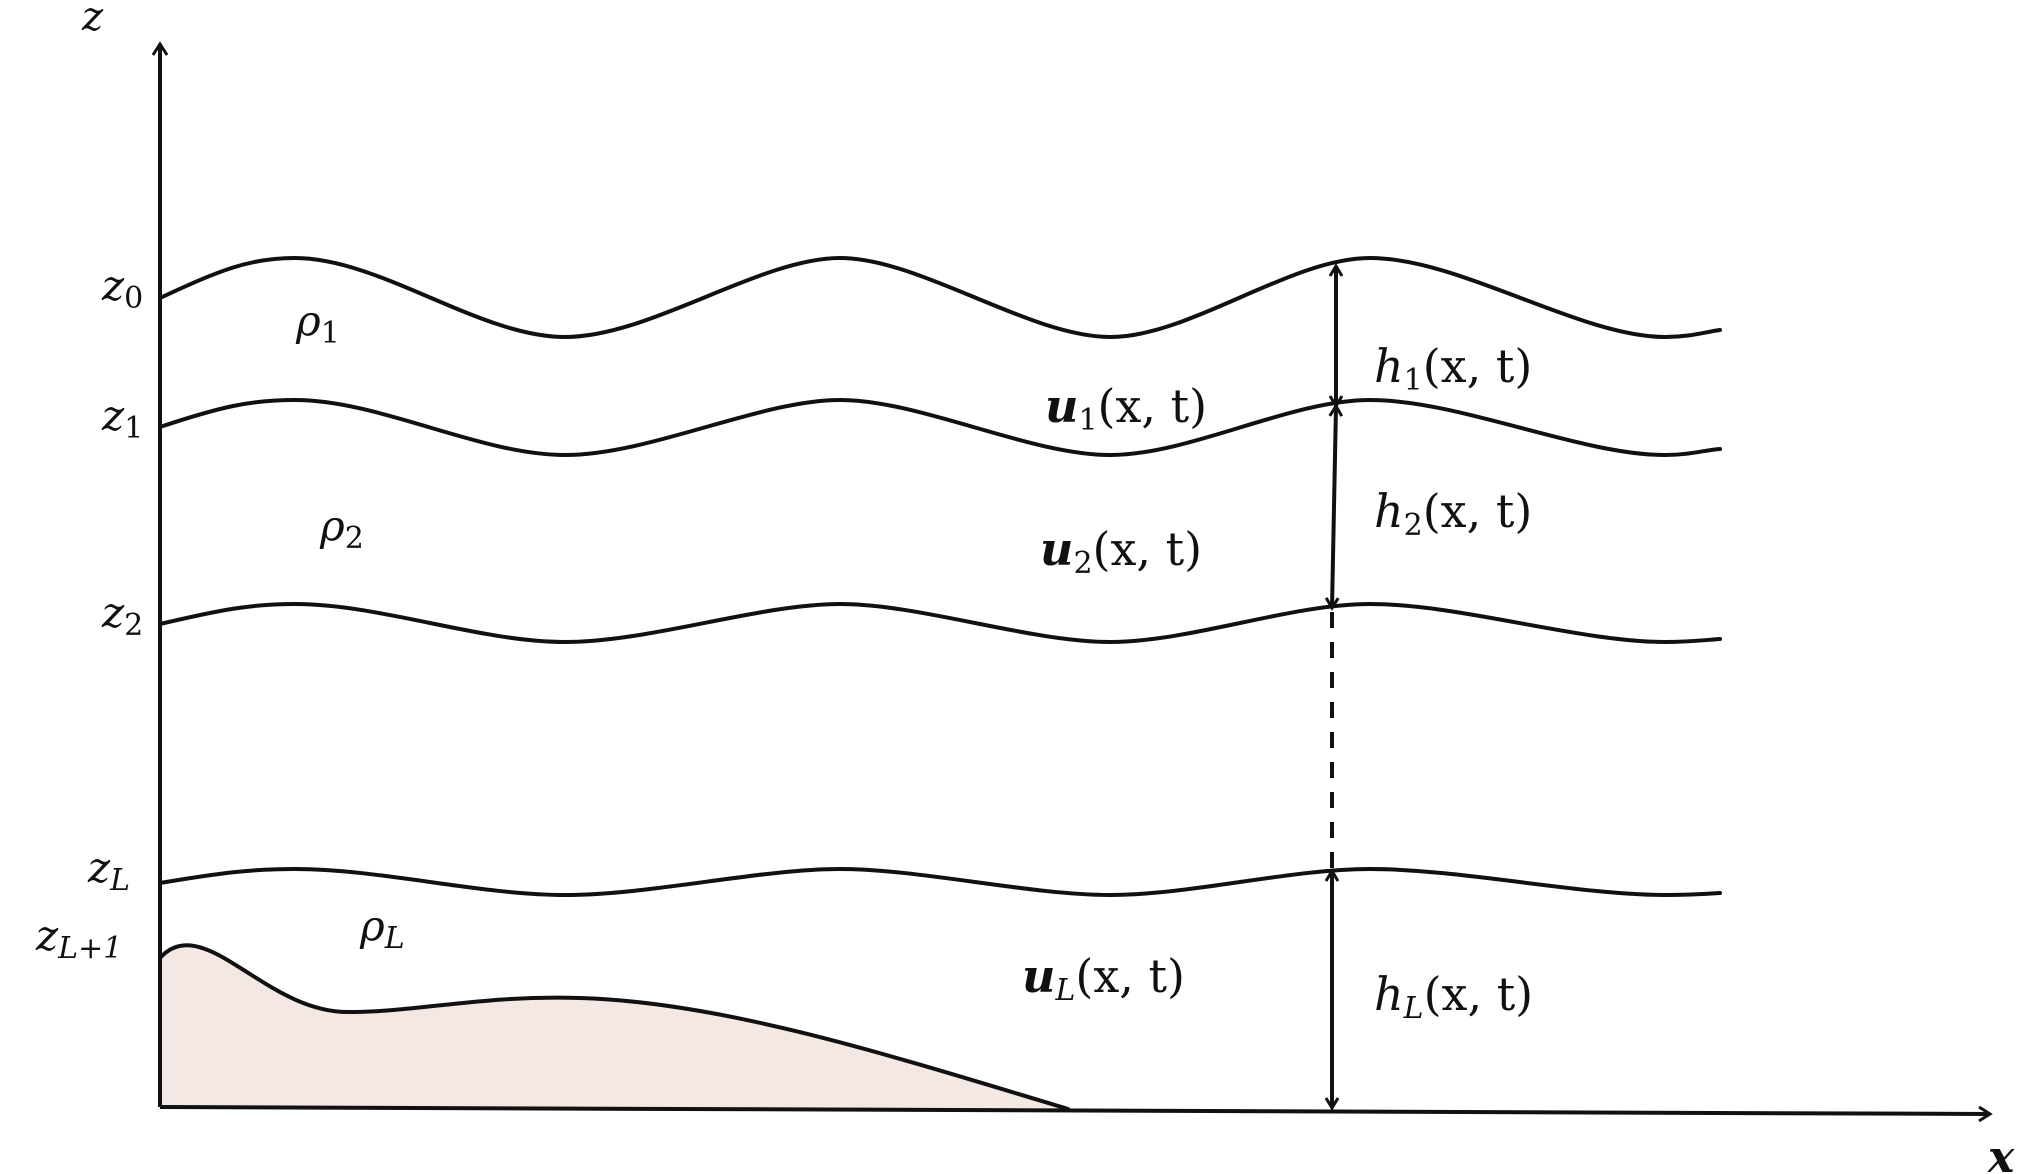 This screenshot has height=1174, width=2030. I want to click on label-z1: z1, so click(122, 418).